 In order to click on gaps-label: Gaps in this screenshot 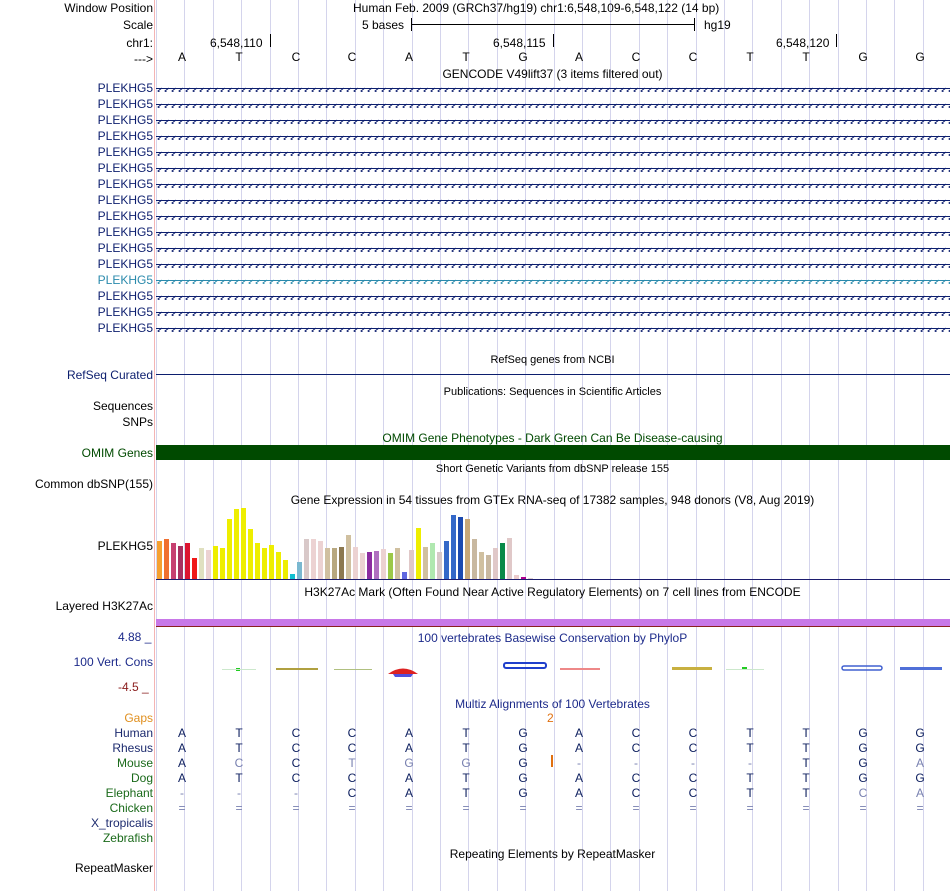, I will do `click(138, 718)`.